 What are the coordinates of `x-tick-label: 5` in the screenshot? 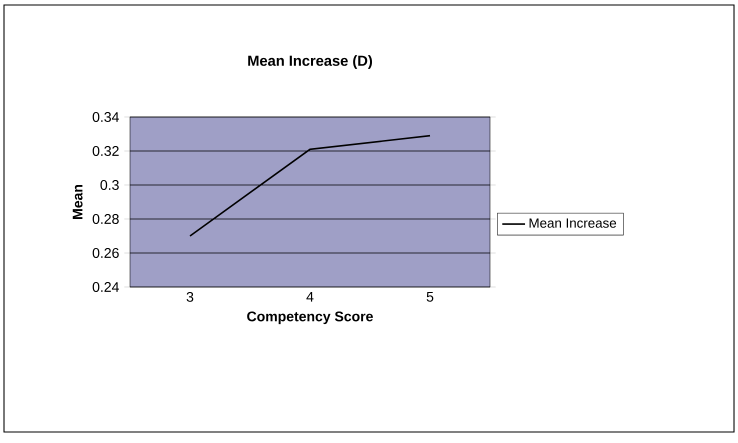 It's located at (430, 297).